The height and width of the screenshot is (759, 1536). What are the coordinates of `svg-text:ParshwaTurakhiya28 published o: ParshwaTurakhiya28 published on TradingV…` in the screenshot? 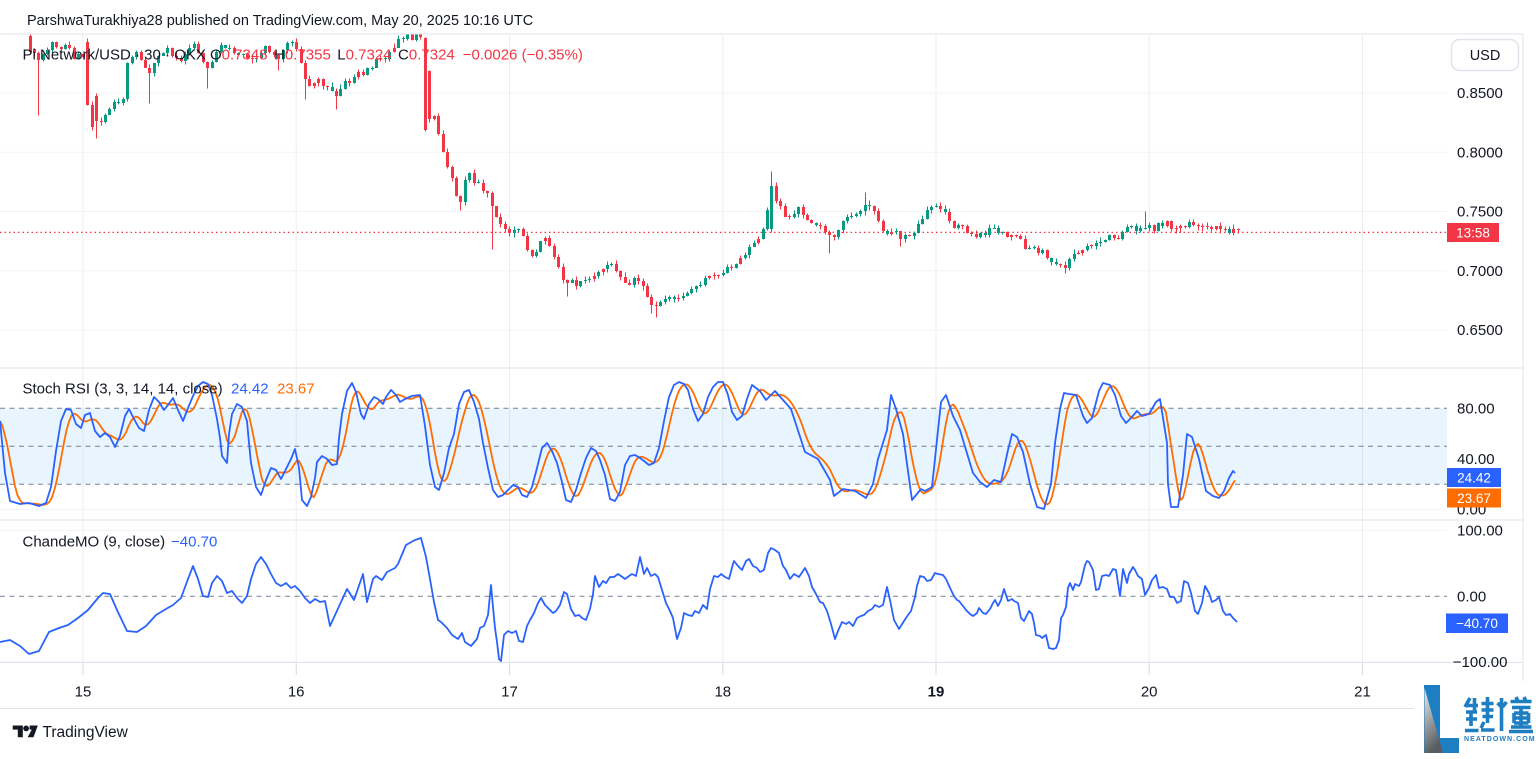 It's located at (280, 21).